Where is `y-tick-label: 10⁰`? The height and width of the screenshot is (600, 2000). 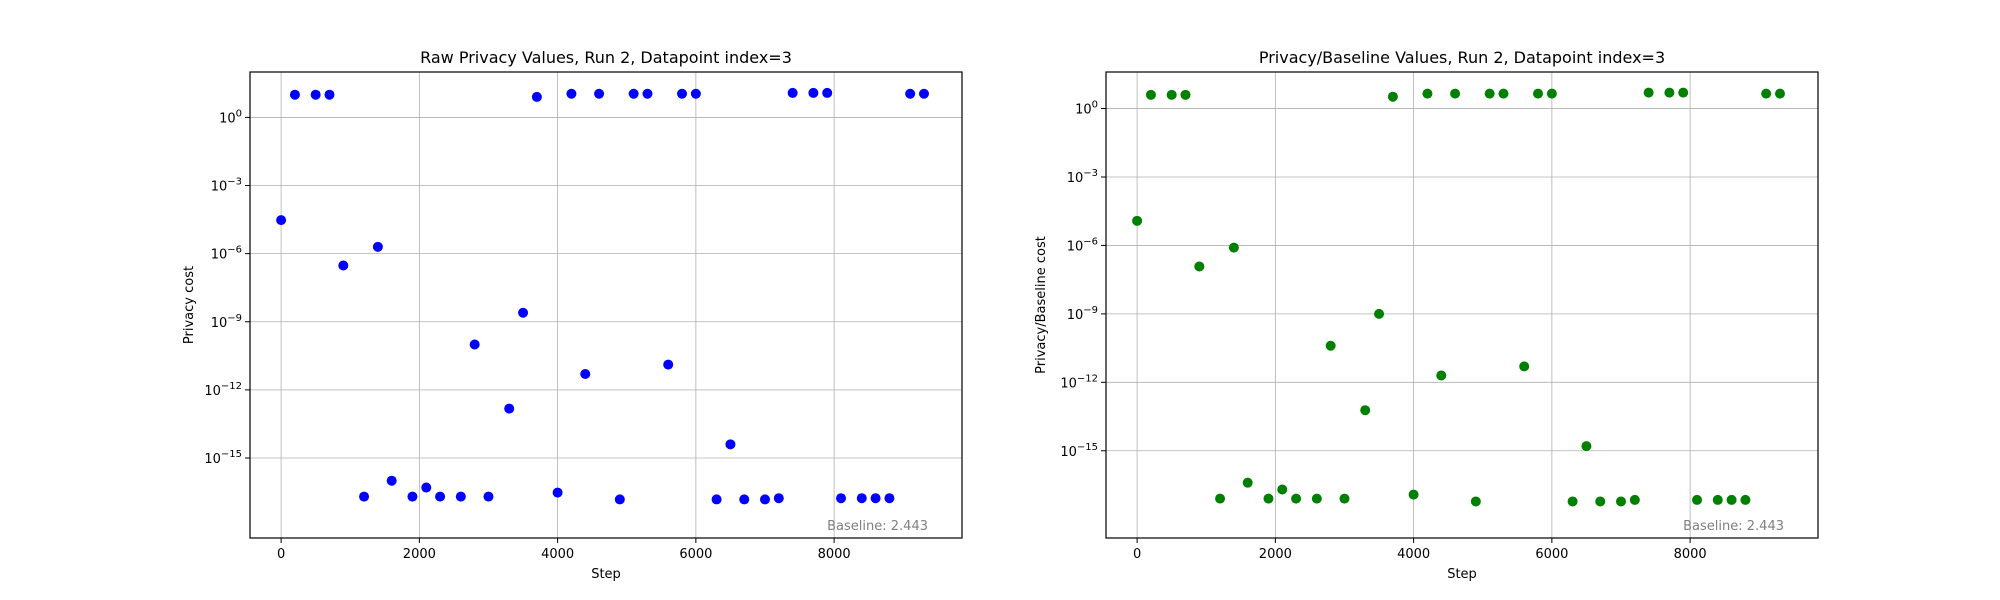 y-tick-label: 10⁰ is located at coordinates (1086, 109).